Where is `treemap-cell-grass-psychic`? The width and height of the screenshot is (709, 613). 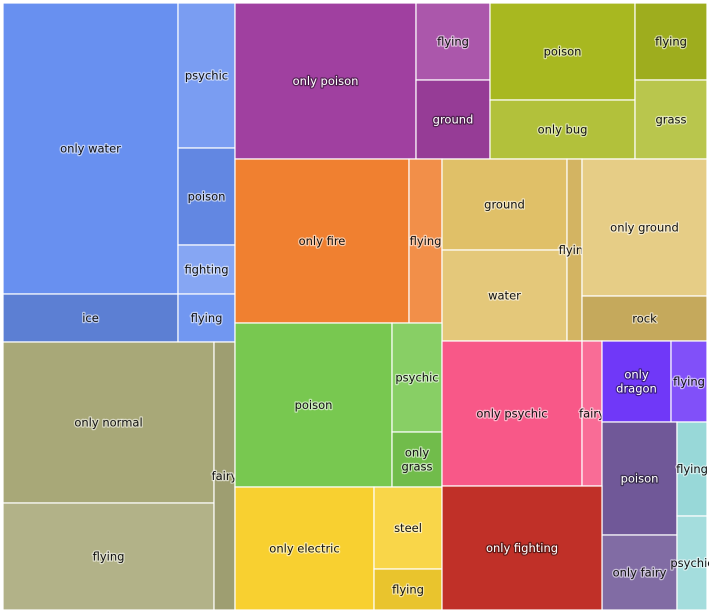 treemap-cell-grass-psychic is located at coordinates (417, 377).